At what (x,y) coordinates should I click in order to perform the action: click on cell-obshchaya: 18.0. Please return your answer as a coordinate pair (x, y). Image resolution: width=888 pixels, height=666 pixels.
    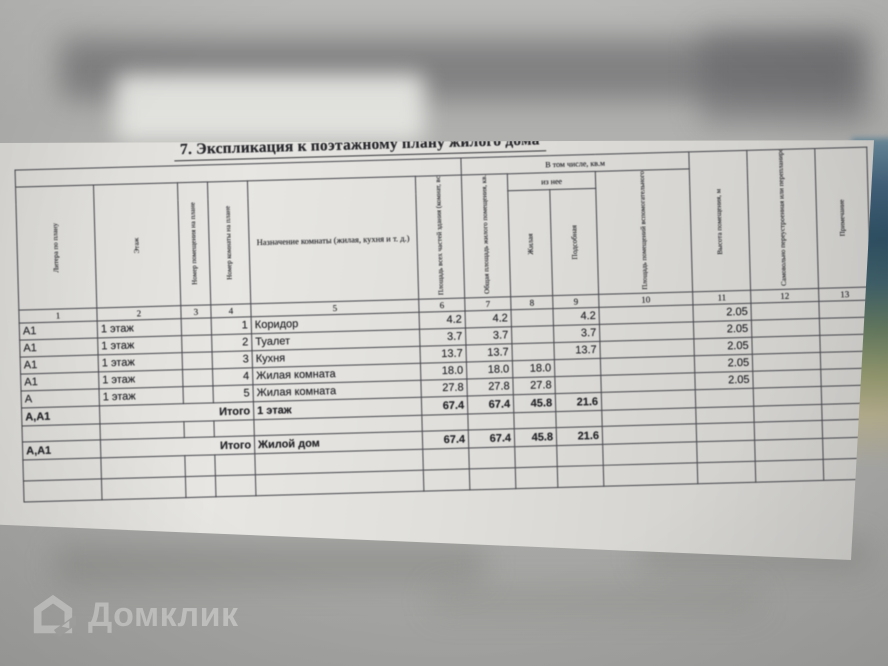
    Looking at the image, I should click on (489, 369).